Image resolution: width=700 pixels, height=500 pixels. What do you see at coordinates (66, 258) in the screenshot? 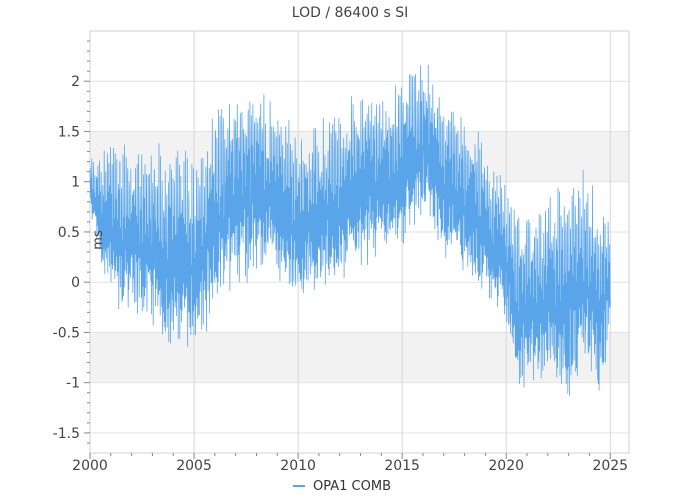
I see `y-tick-labels: -1.5 -1 -0.5 0 0.5 1 1.5 2` at bounding box center [66, 258].